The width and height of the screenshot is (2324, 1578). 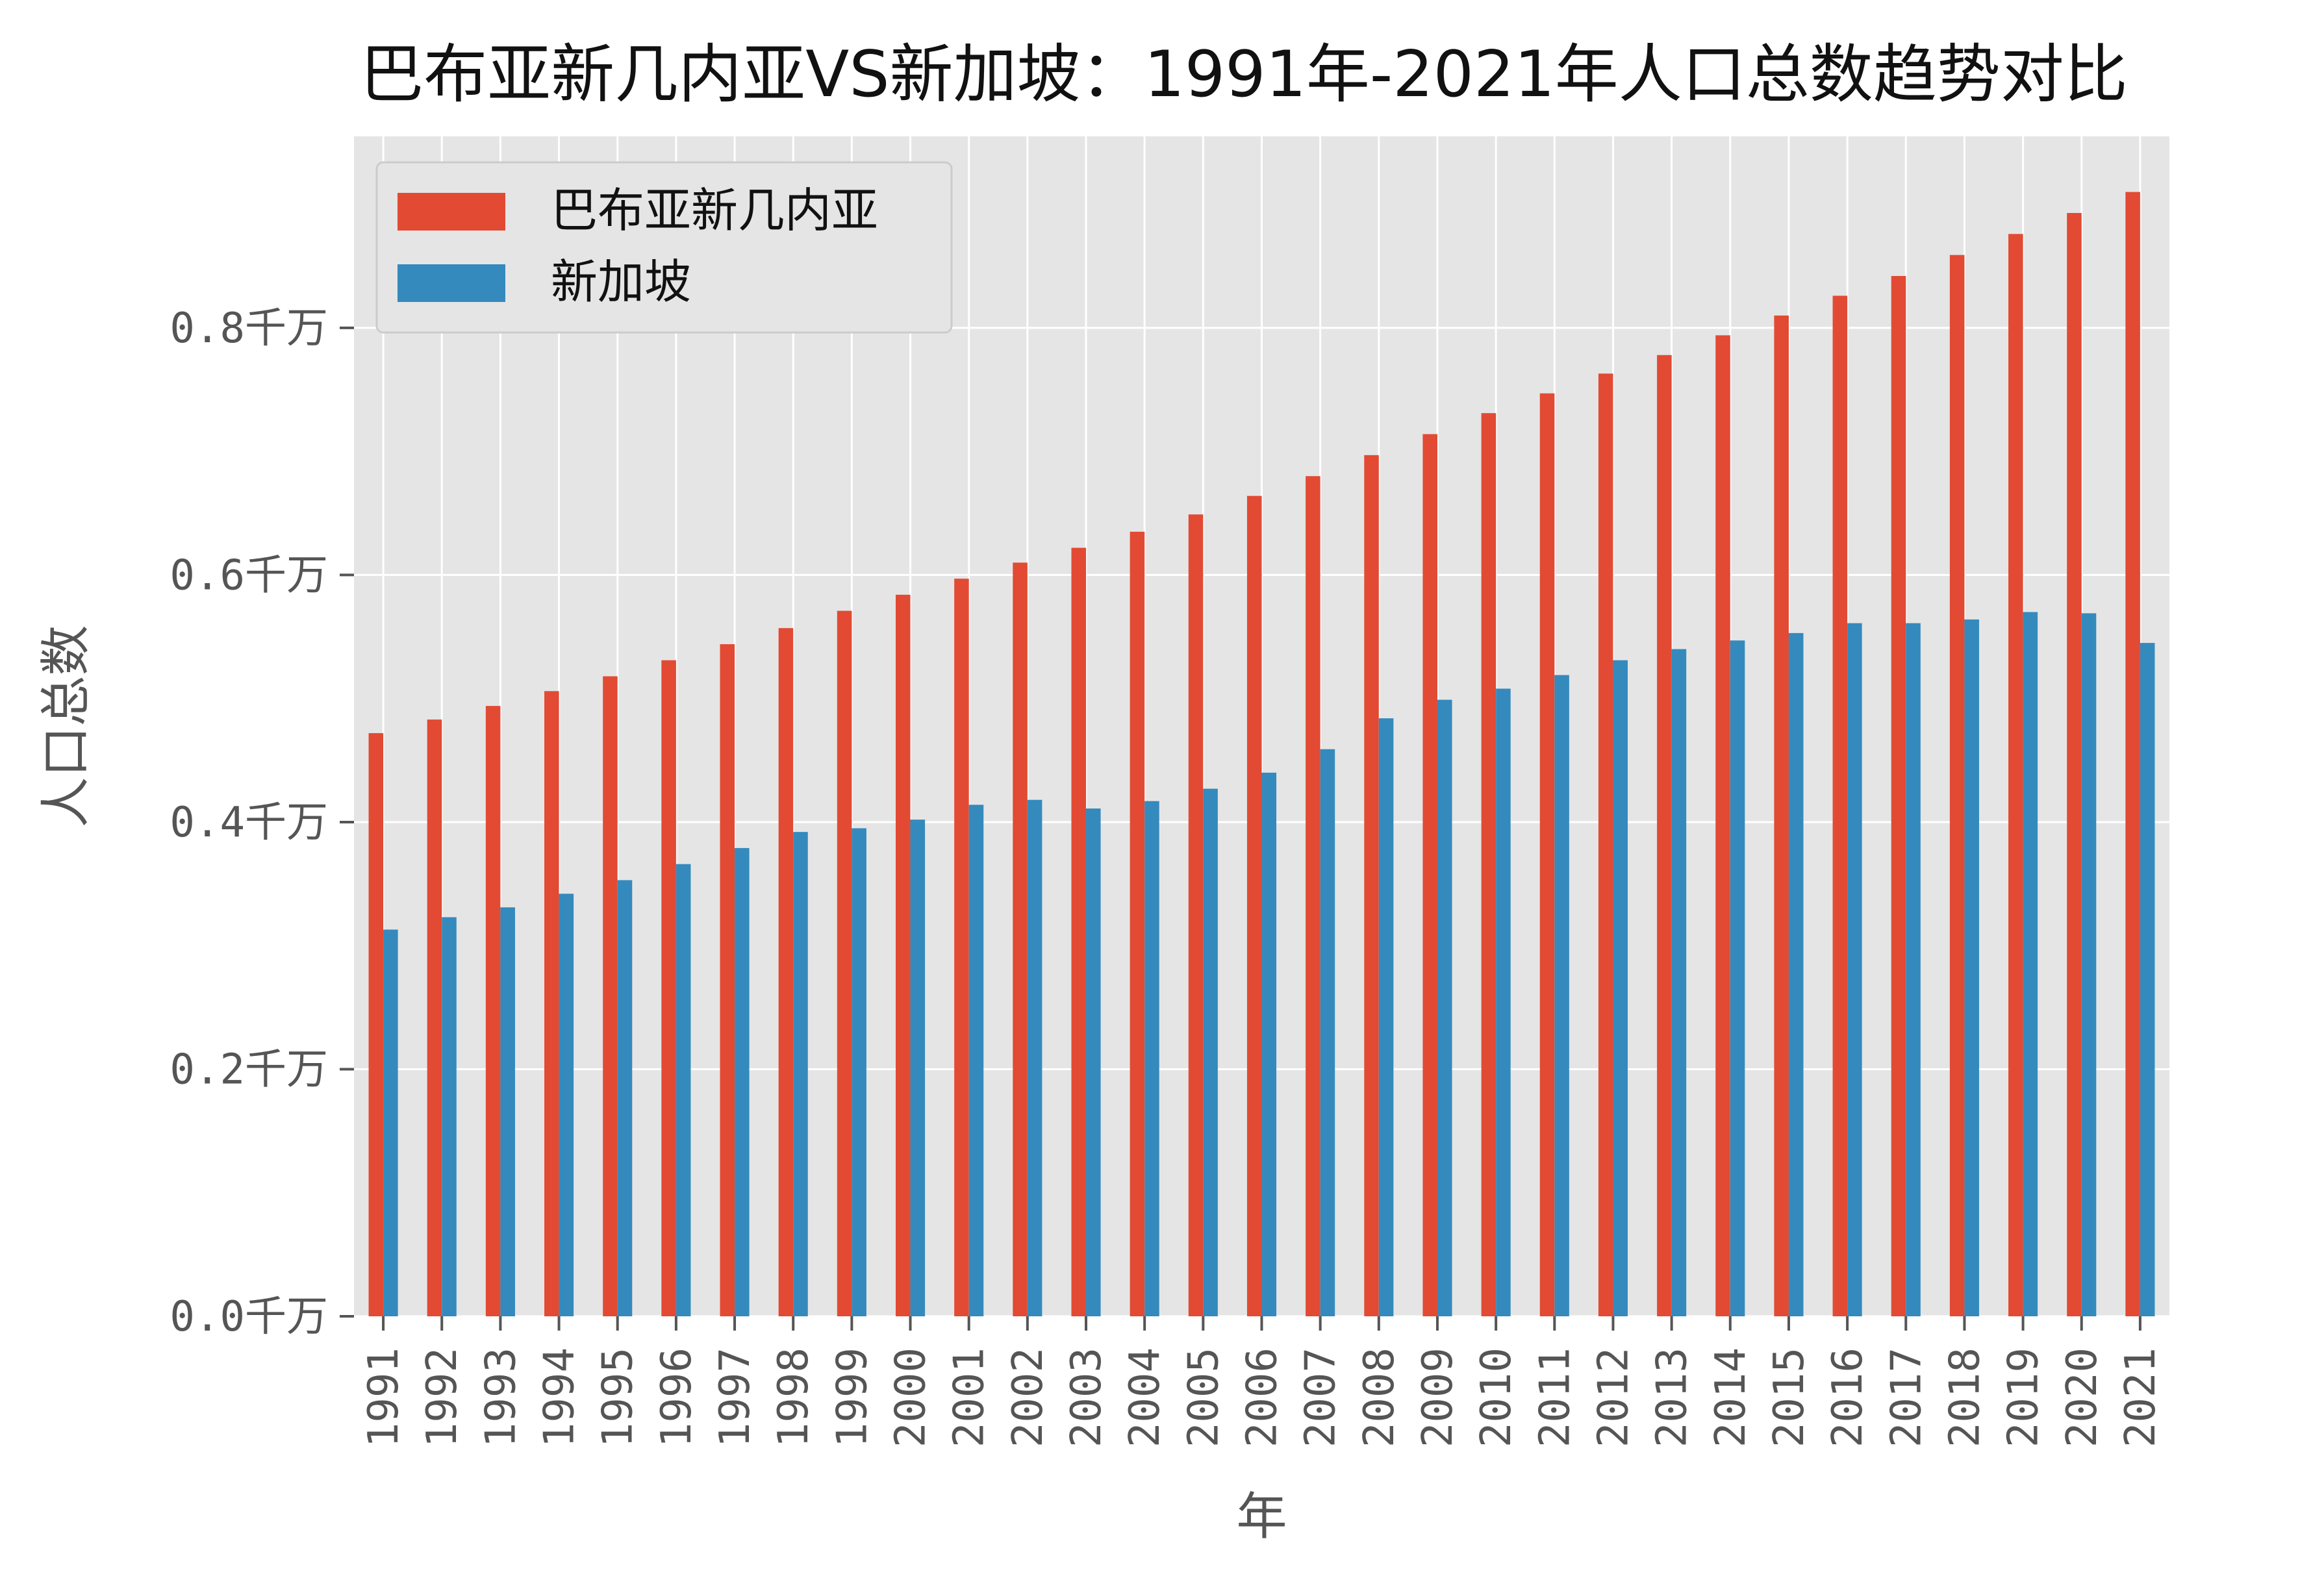 I want to click on legend-label-singapore: 新加坡, so click(x=621, y=282).